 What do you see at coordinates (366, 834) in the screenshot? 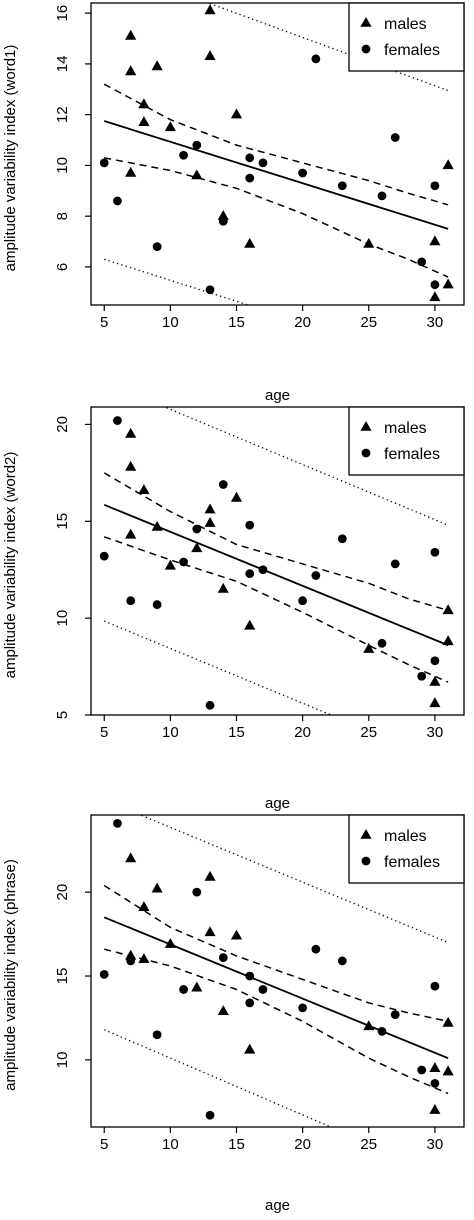
I see `legend-triangle-icon` at bounding box center [366, 834].